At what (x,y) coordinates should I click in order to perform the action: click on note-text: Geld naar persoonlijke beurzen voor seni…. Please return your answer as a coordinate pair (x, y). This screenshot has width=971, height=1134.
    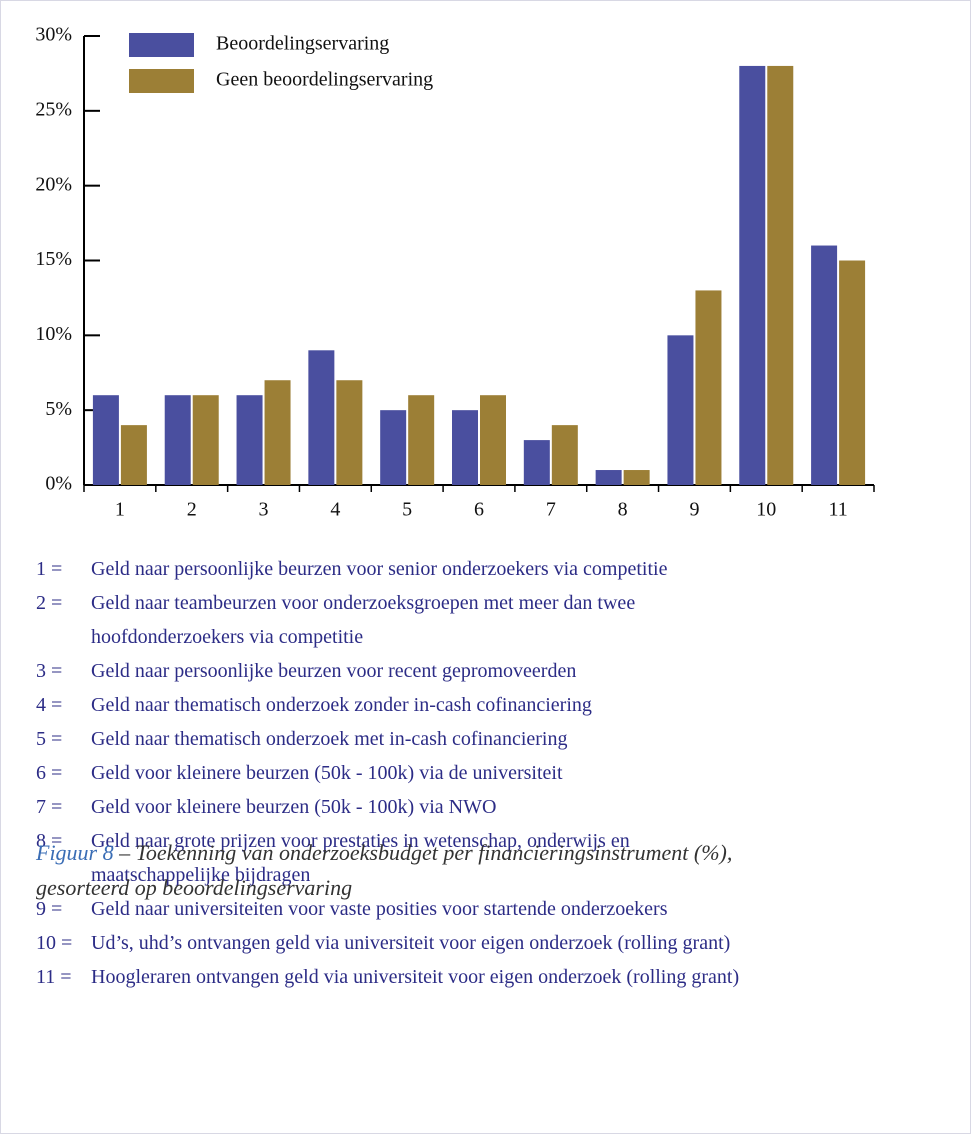
    Looking at the image, I should click on (379, 569).